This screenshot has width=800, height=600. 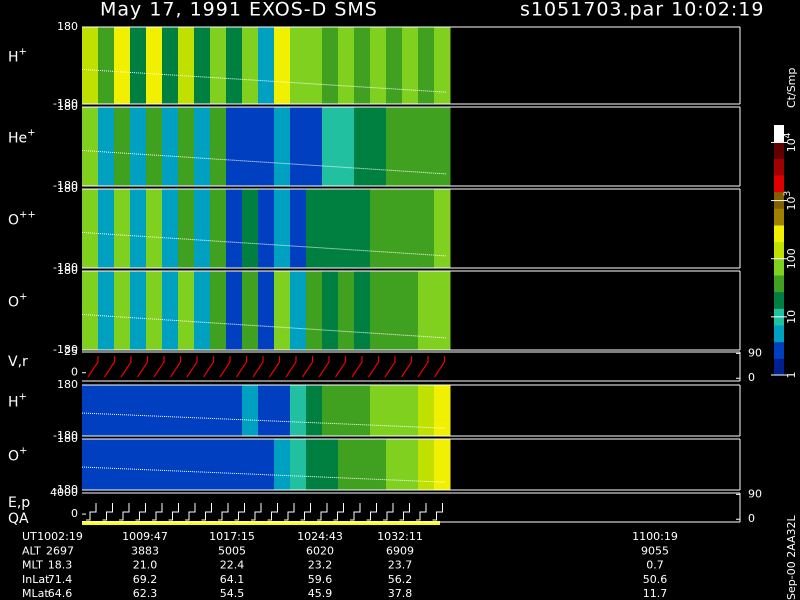 What do you see at coordinates (264, 512) in the screenshot?
I see `energy-steps` at bounding box center [264, 512].